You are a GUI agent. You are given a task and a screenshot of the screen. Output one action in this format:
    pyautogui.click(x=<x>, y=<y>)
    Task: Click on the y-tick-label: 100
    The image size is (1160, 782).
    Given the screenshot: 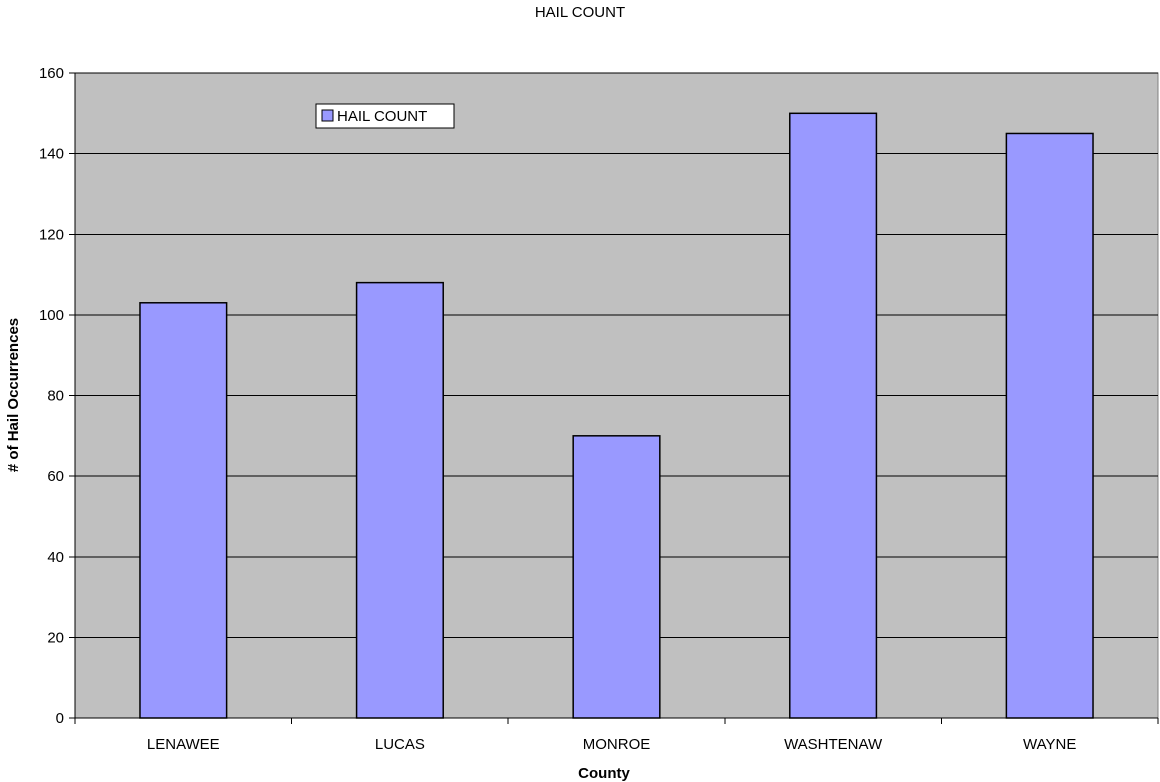 What is the action you would take?
    pyautogui.click(x=51, y=315)
    